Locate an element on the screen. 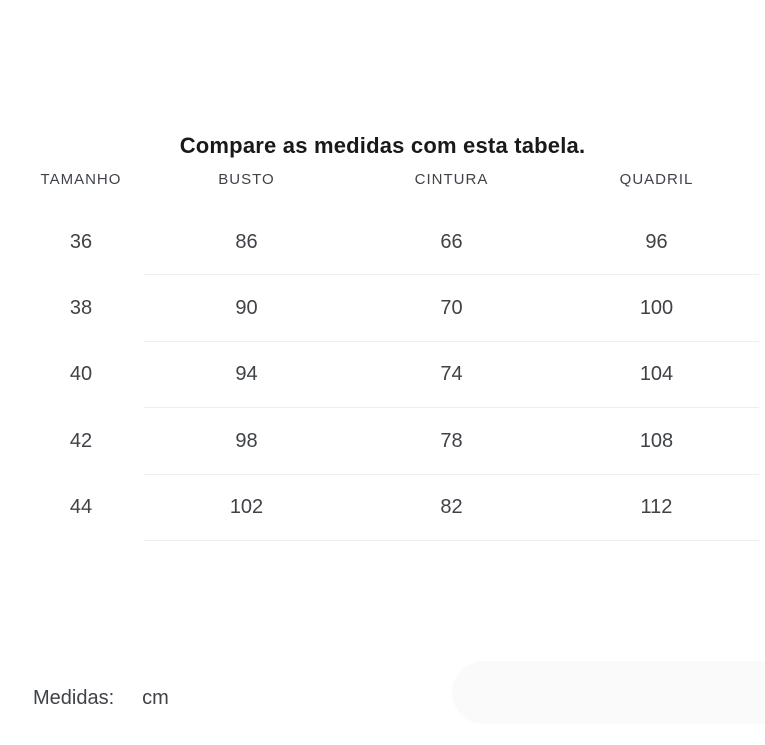 This screenshot has height=745, width=765. header-cell-cintura: CINTURA is located at coordinates (451, 179).